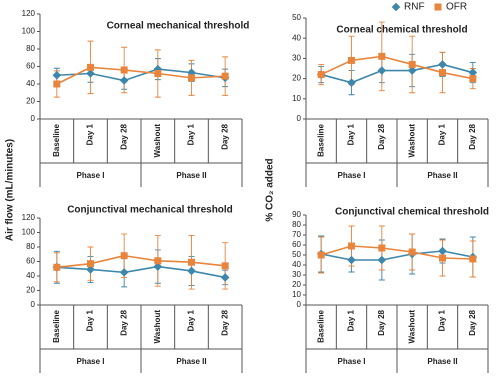  What do you see at coordinates (178, 26) in the screenshot?
I see `chart-title: Corneal mechanical threshold` at bounding box center [178, 26].